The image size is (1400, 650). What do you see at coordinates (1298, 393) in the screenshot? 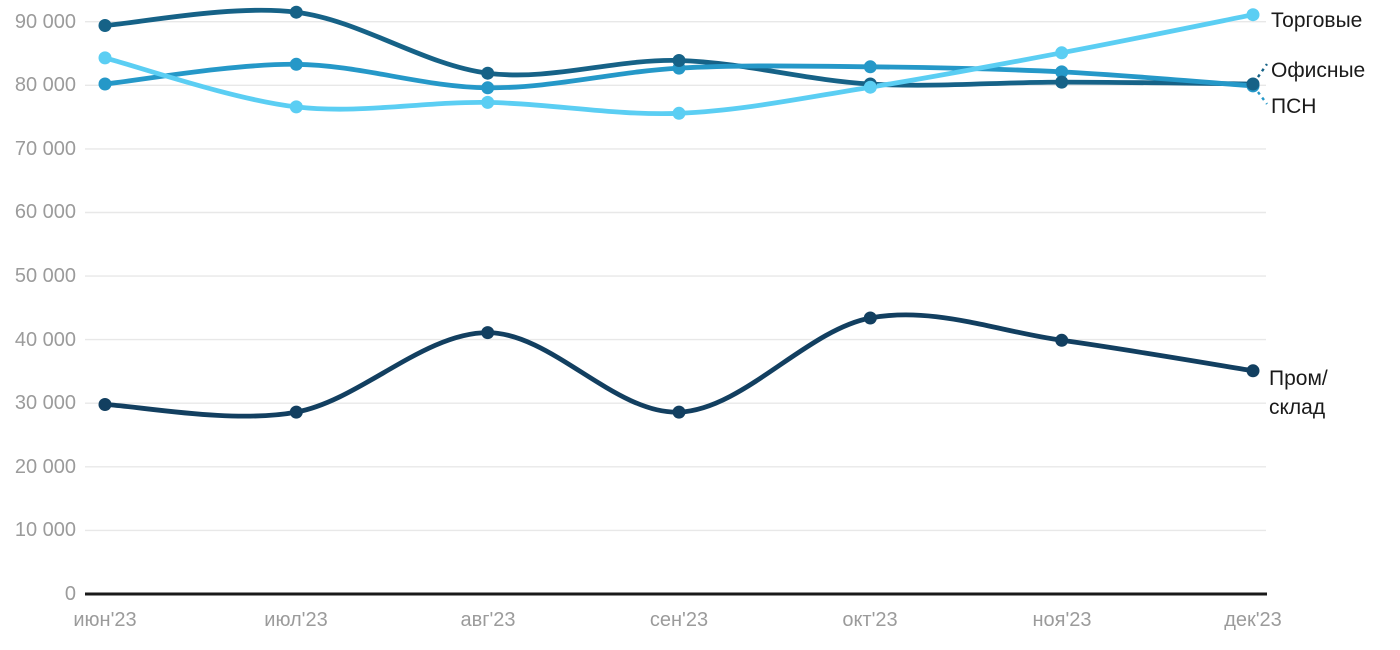
I see `series-label-prom-sklad: Пром/ склад` at bounding box center [1298, 393].